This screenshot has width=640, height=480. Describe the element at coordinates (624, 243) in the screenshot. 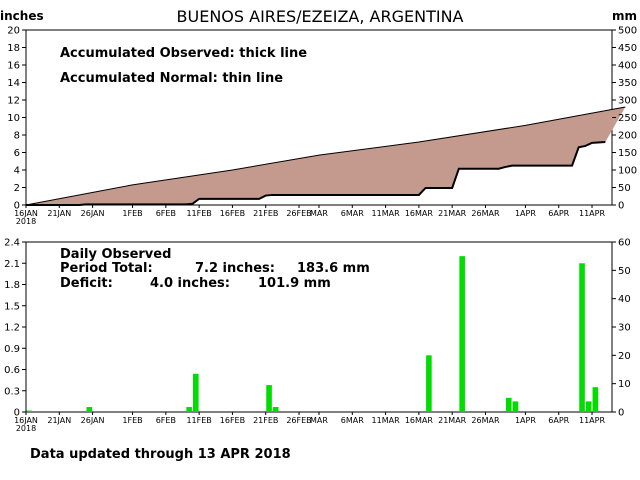

I see `y2-tick-label: 60` at that location.